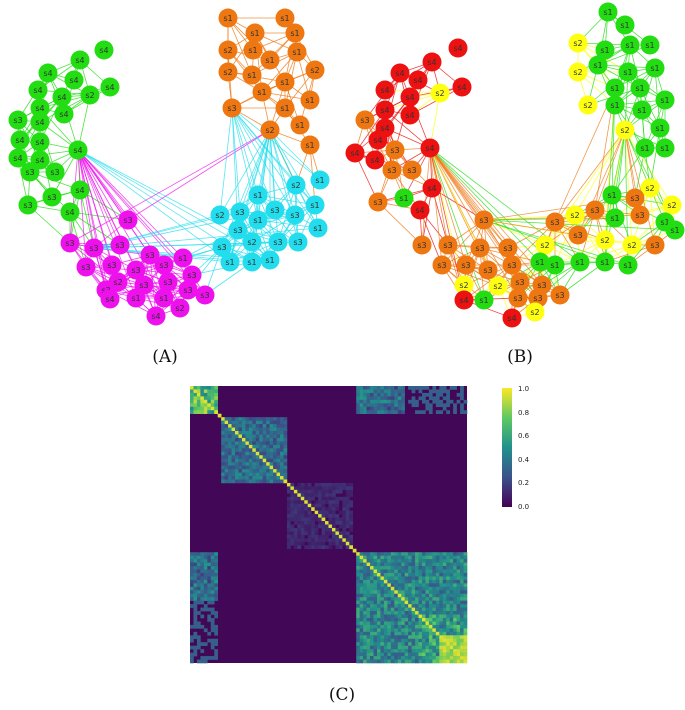 Image resolution: width=685 pixels, height=710 pixels. I want to click on graph-node-label: s1, so click(163, 298).